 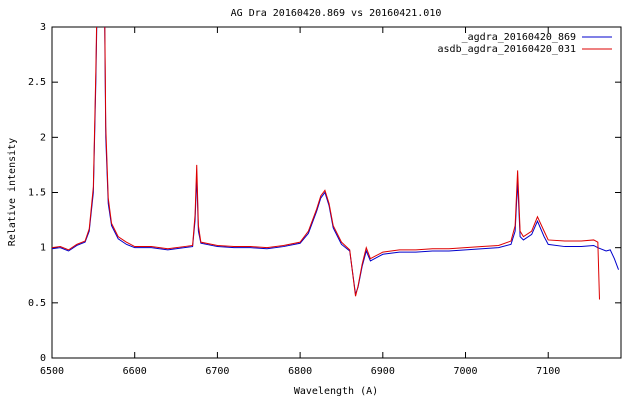 What do you see at coordinates (507, 49) in the screenshot?
I see `legend-label: asdb_agdra_20160420_031` at bounding box center [507, 49].